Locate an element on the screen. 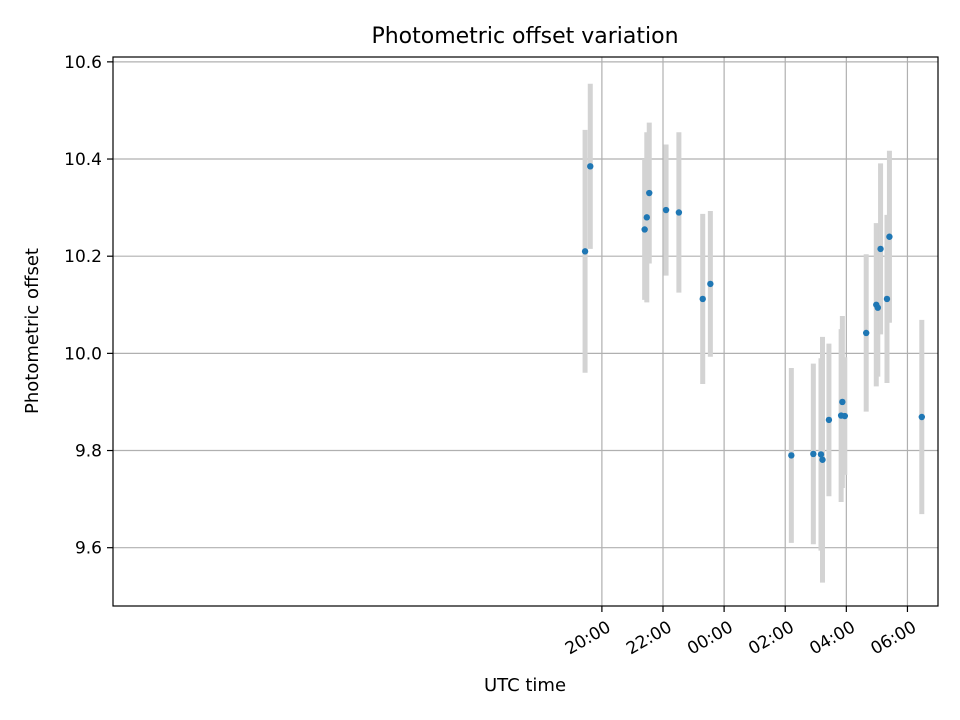  y-tick-label: 9.8 is located at coordinates (88, 452).